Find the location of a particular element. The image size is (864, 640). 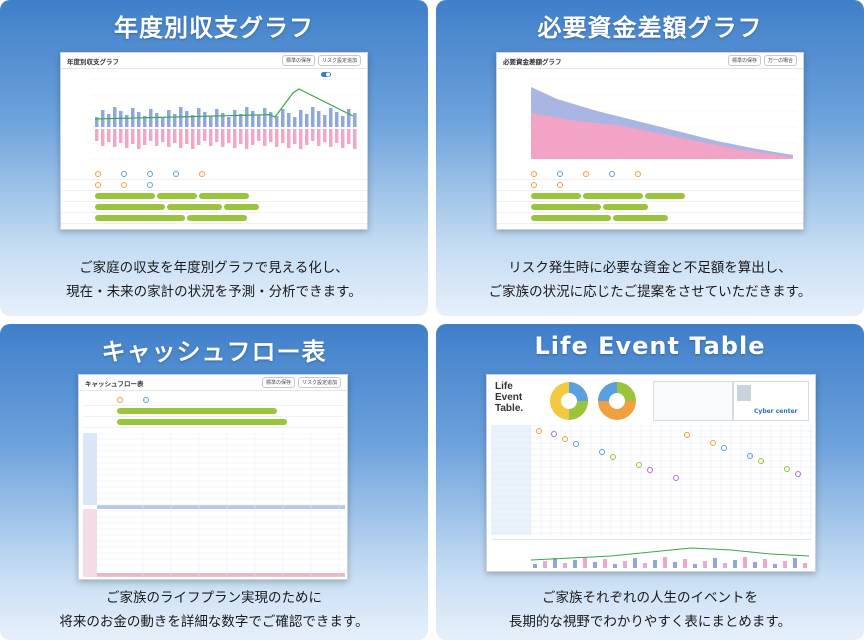

panel-title: キャッシュフロー表 is located at coordinates (214, 352).